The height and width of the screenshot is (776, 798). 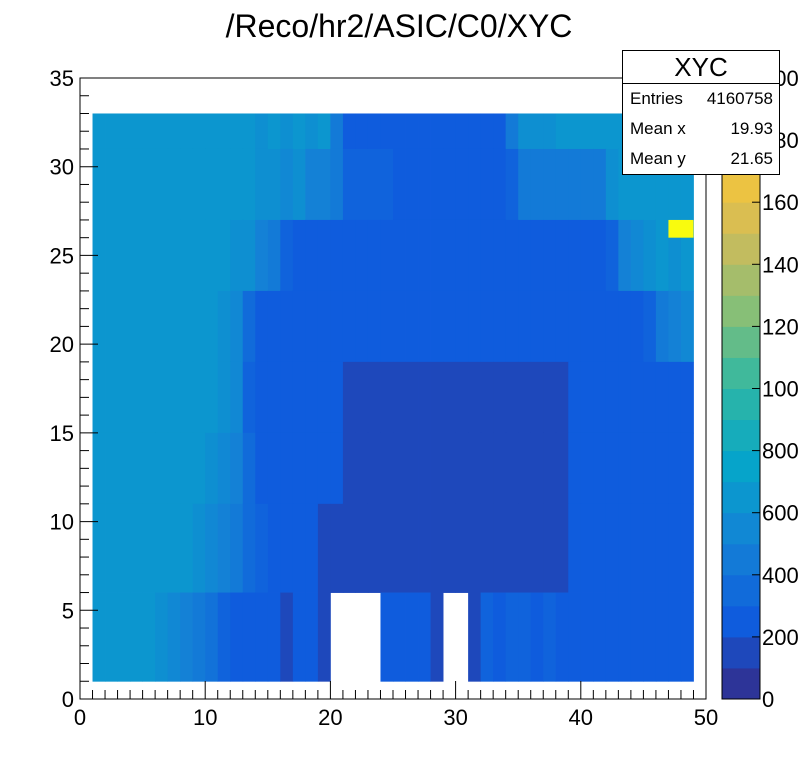 I want to click on y-tick-label: 35, so click(x=62, y=78).